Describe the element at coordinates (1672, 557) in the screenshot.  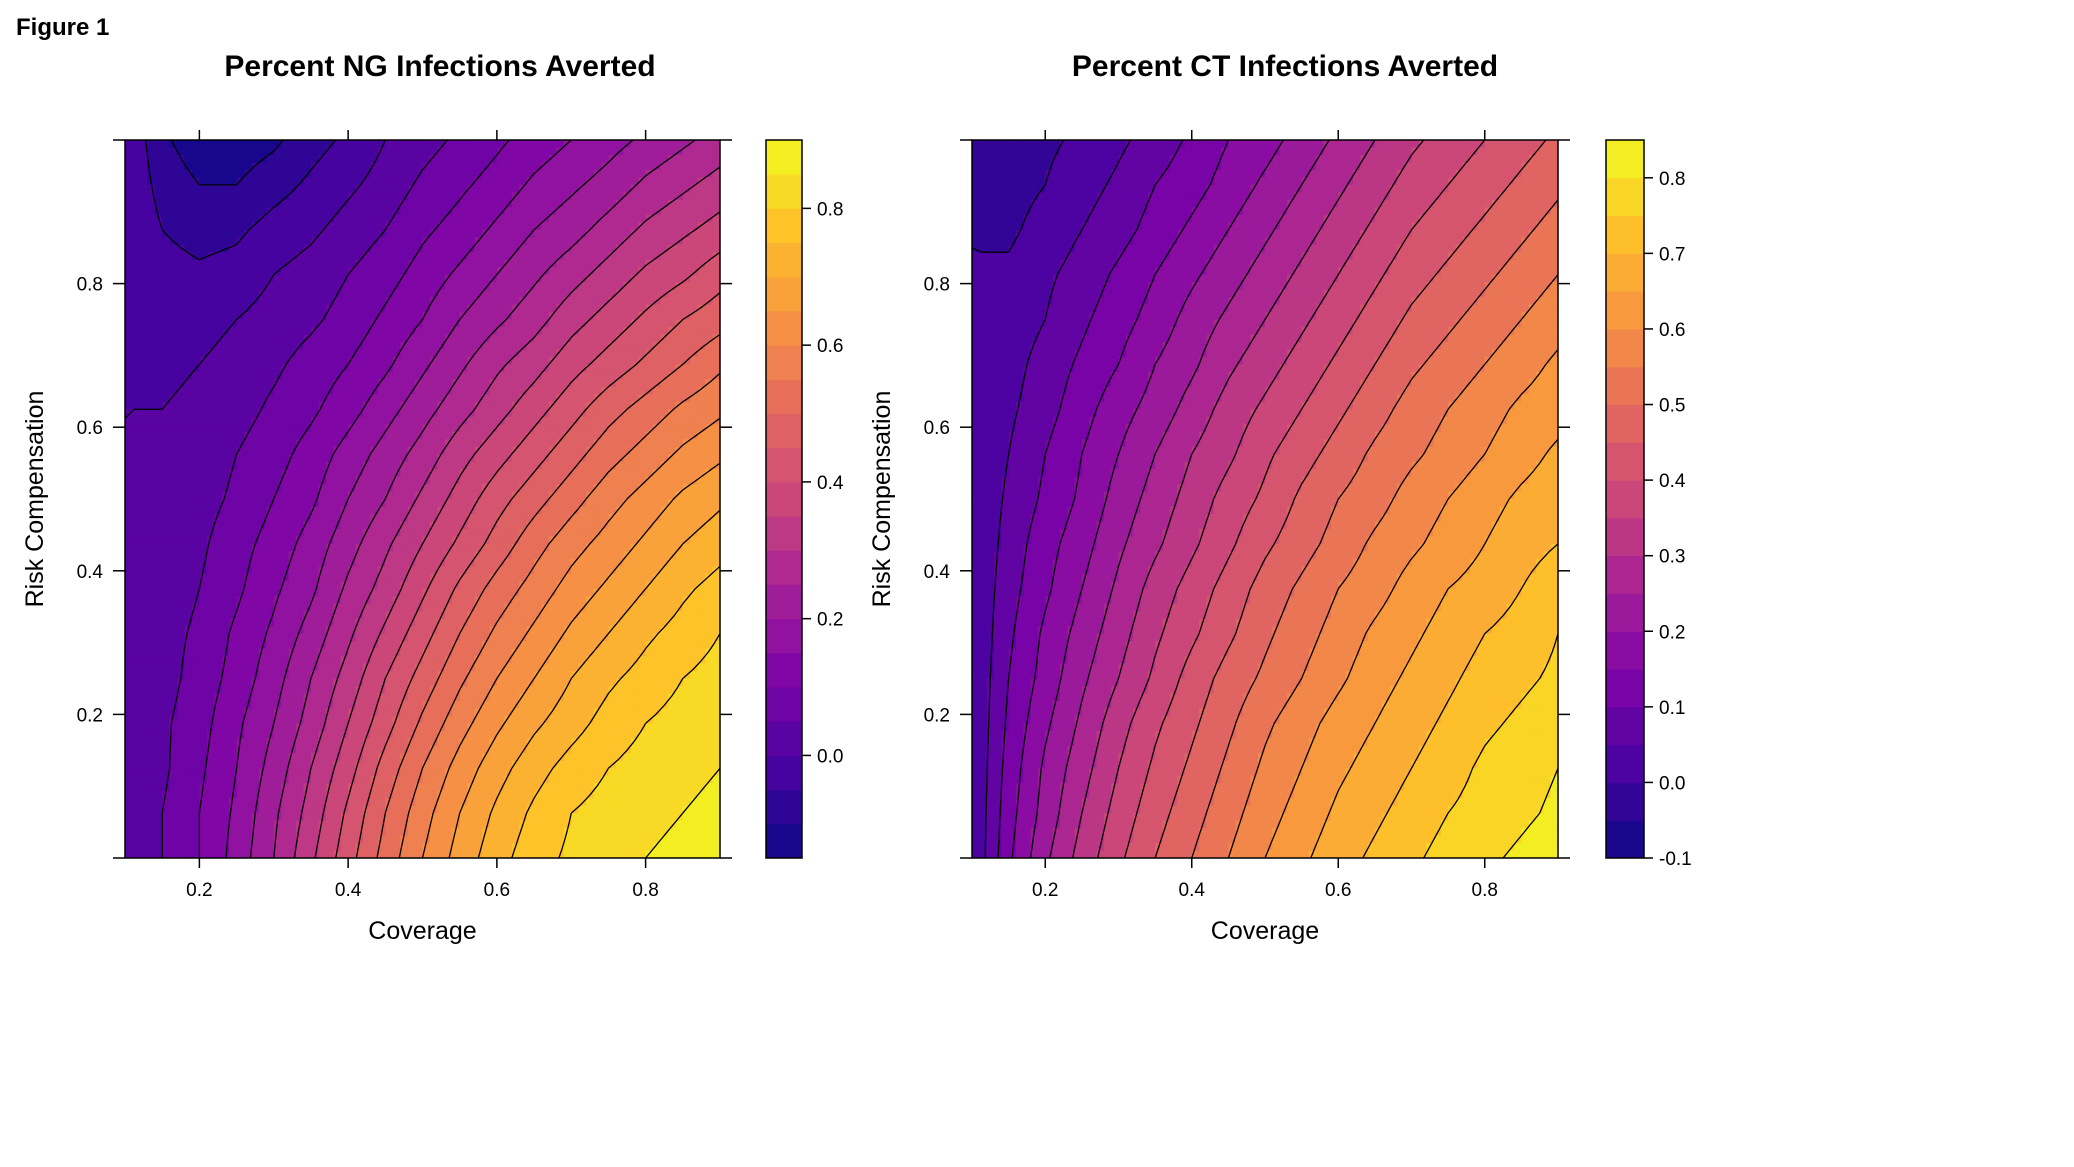
I see `colorbar-tick-label: 0.3` at that location.